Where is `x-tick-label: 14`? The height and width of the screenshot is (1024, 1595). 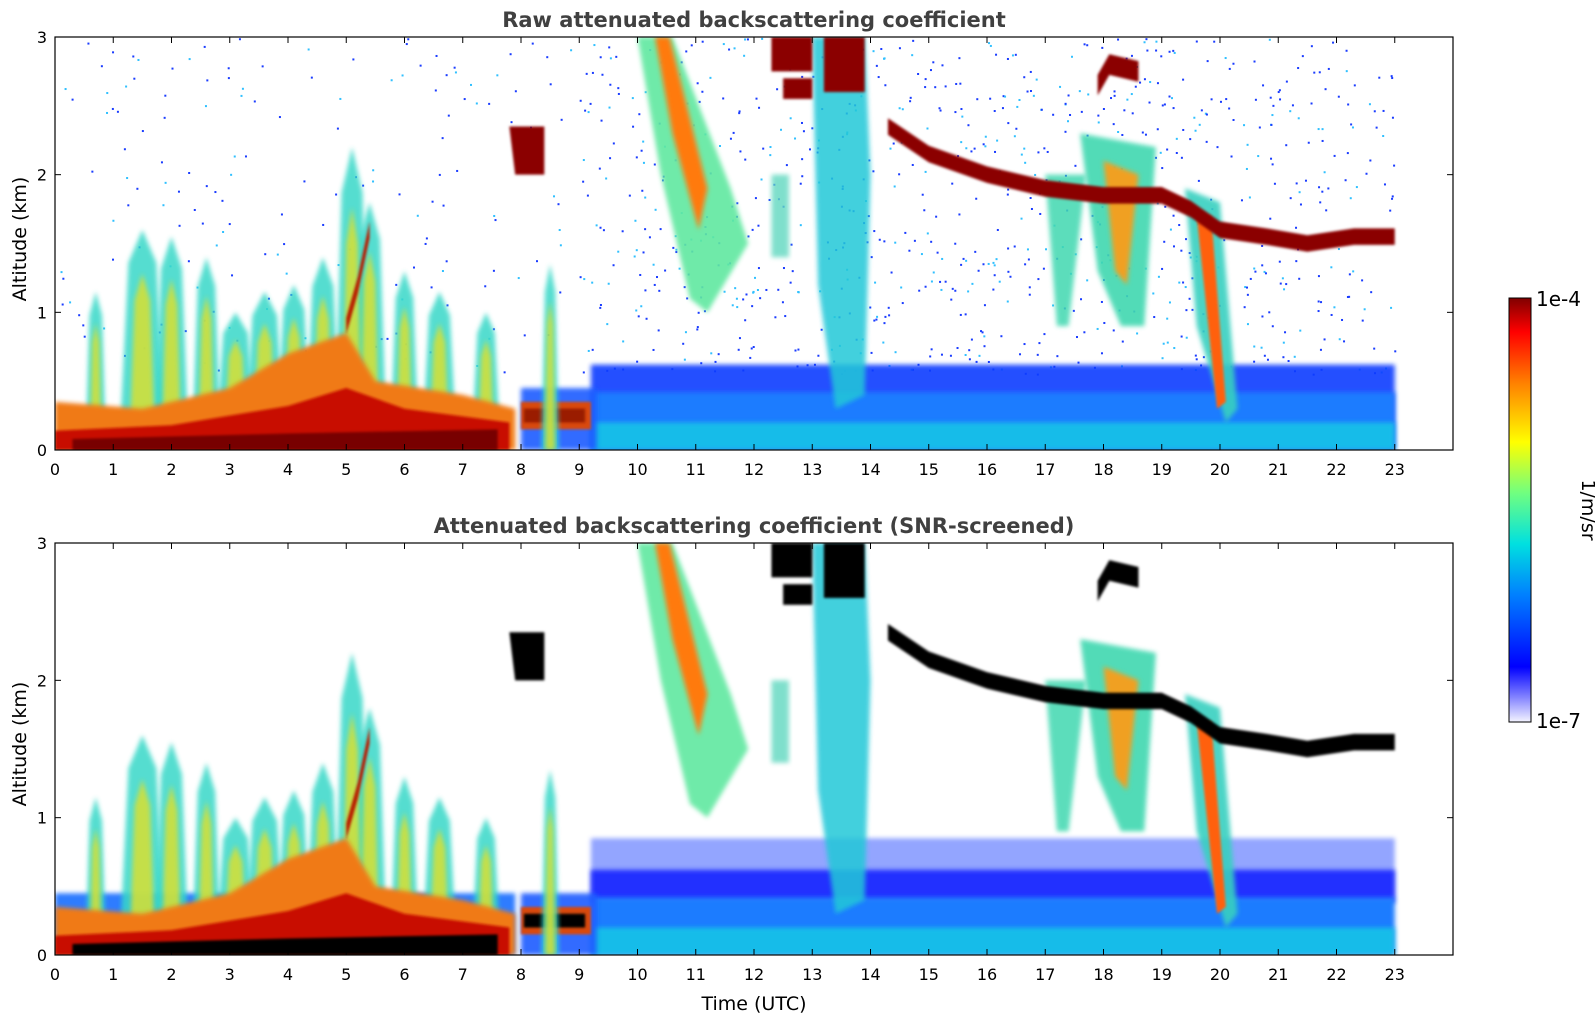
x-tick-label: 14 is located at coordinates (870, 974).